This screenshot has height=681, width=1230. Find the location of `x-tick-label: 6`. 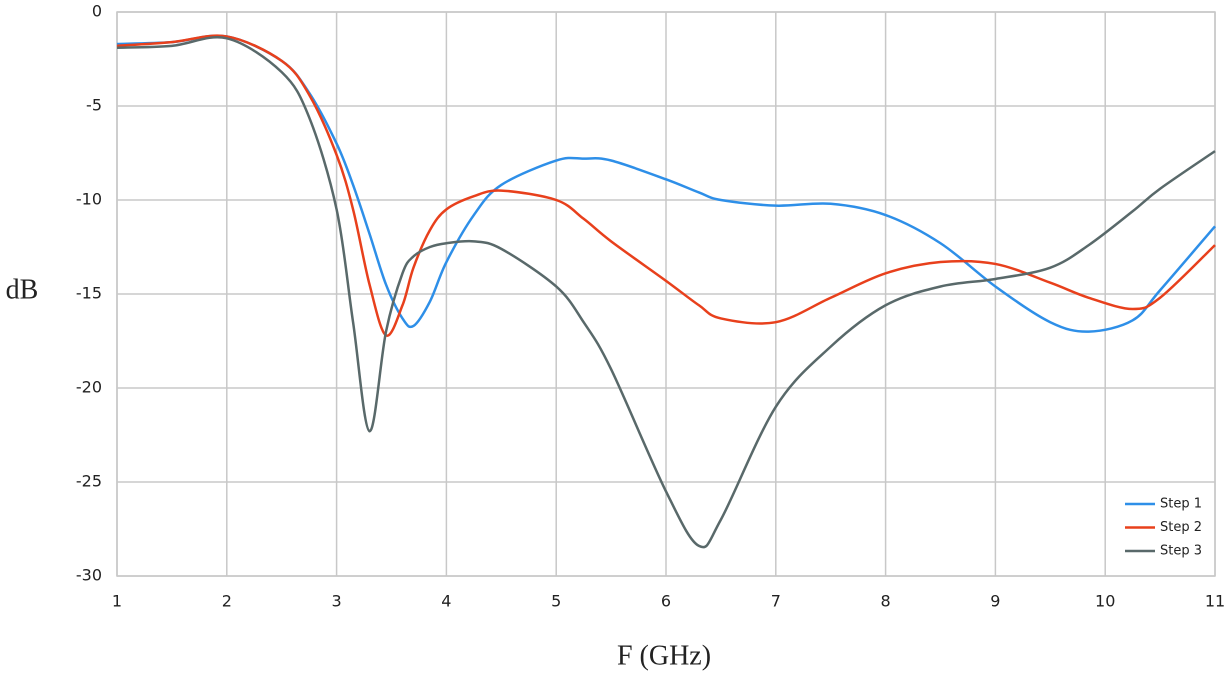

x-tick-label: 6 is located at coordinates (666, 601).